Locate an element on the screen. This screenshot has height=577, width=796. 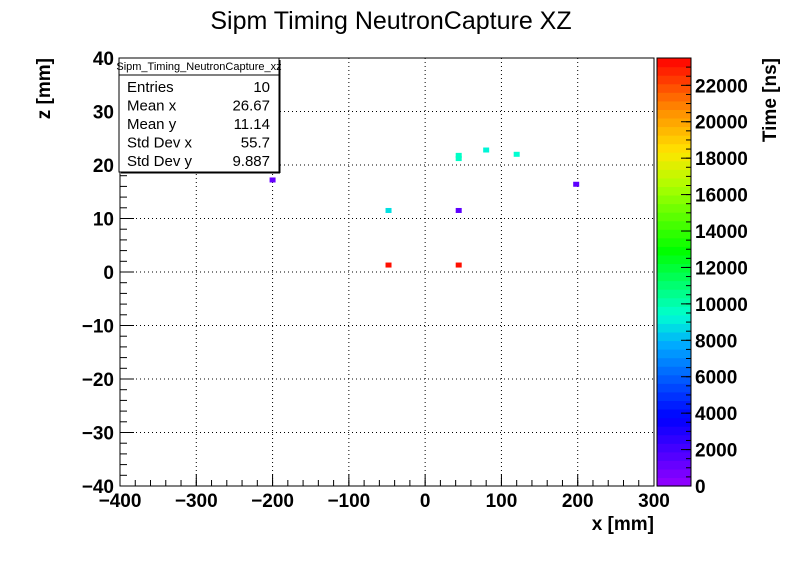
z-tick-label: 0 is located at coordinates (700, 487).